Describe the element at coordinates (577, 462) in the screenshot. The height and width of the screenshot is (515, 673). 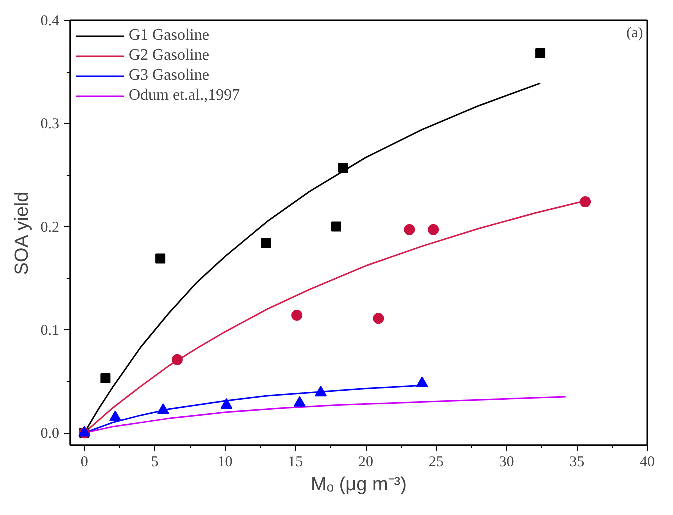
I see `x-tick-label: 35` at that location.